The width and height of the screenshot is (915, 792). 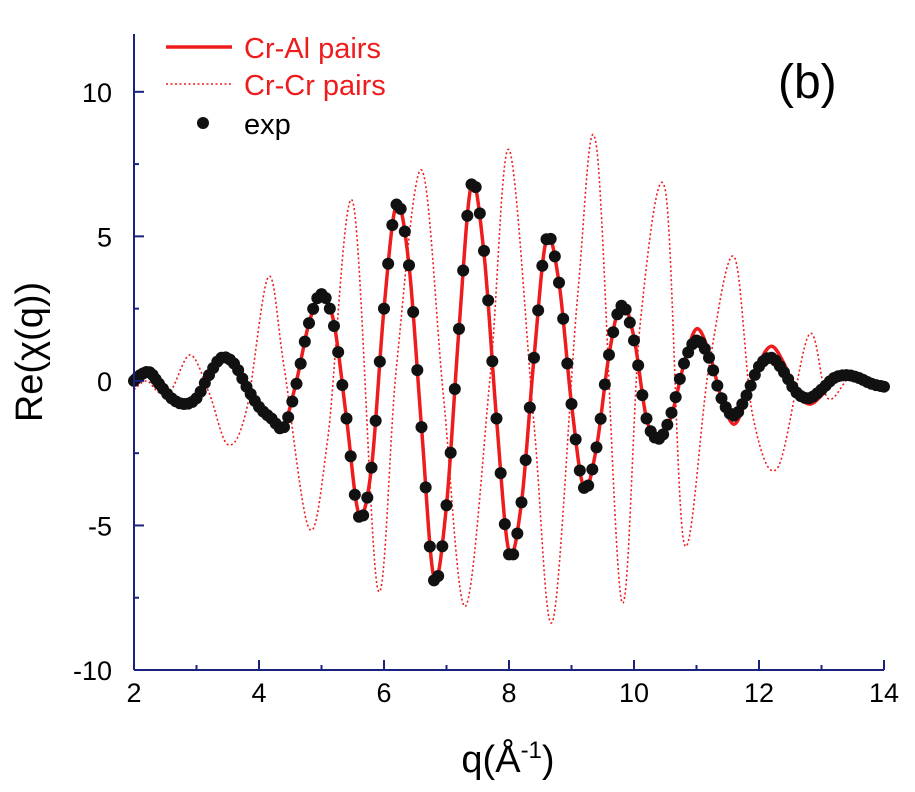 What do you see at coordinates (133, 693) in the screenshot?
I see `x-tick-label: 2` at bounding box center [133, 693].